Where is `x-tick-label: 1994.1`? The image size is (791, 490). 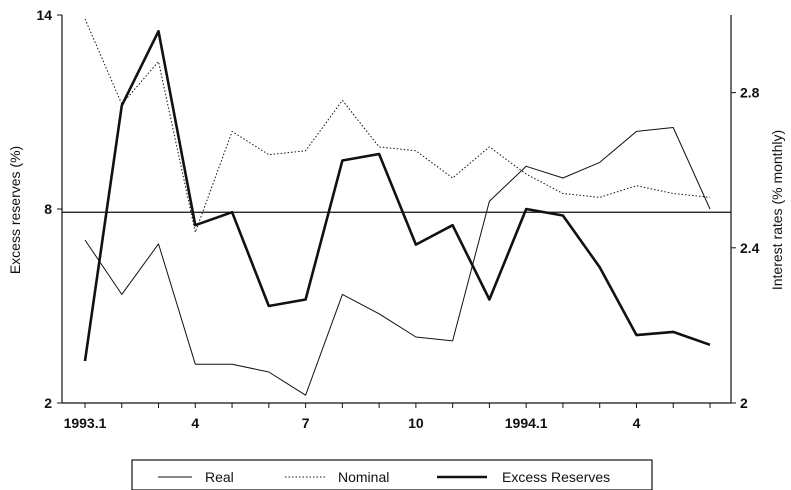
x-tick-label: 1994.1 is located at coordinates (526, 423).